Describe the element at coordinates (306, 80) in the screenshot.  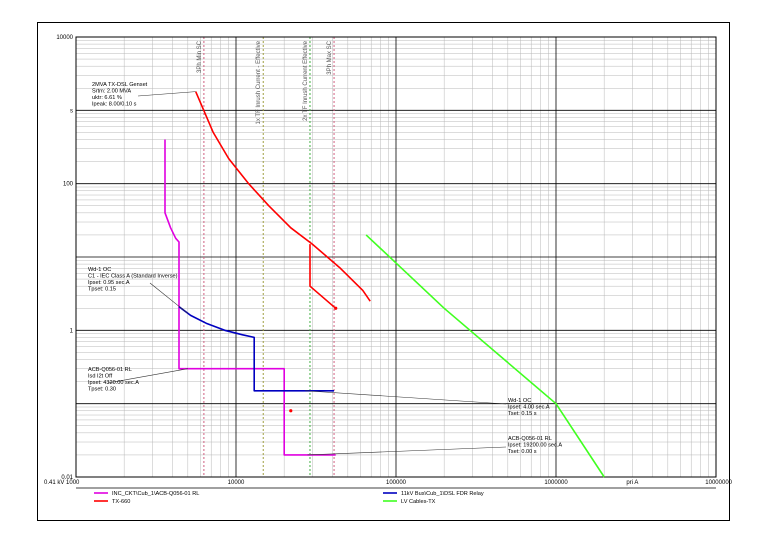
I see `reference-line-label: 2x TF Inrush Current Effective` at that location.